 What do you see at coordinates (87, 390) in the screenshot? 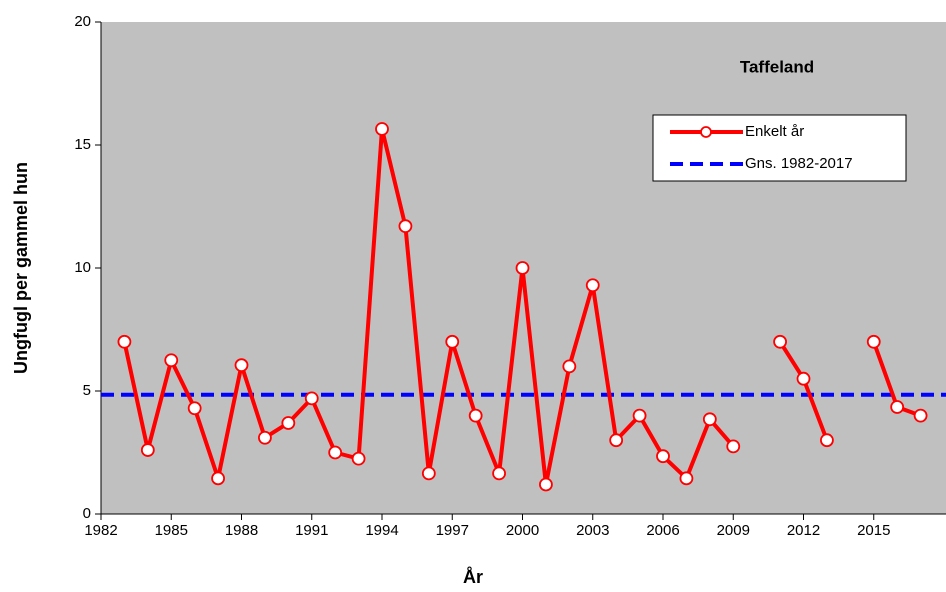
I see `y-tick-label: 5` at bounding box center [87, 390].